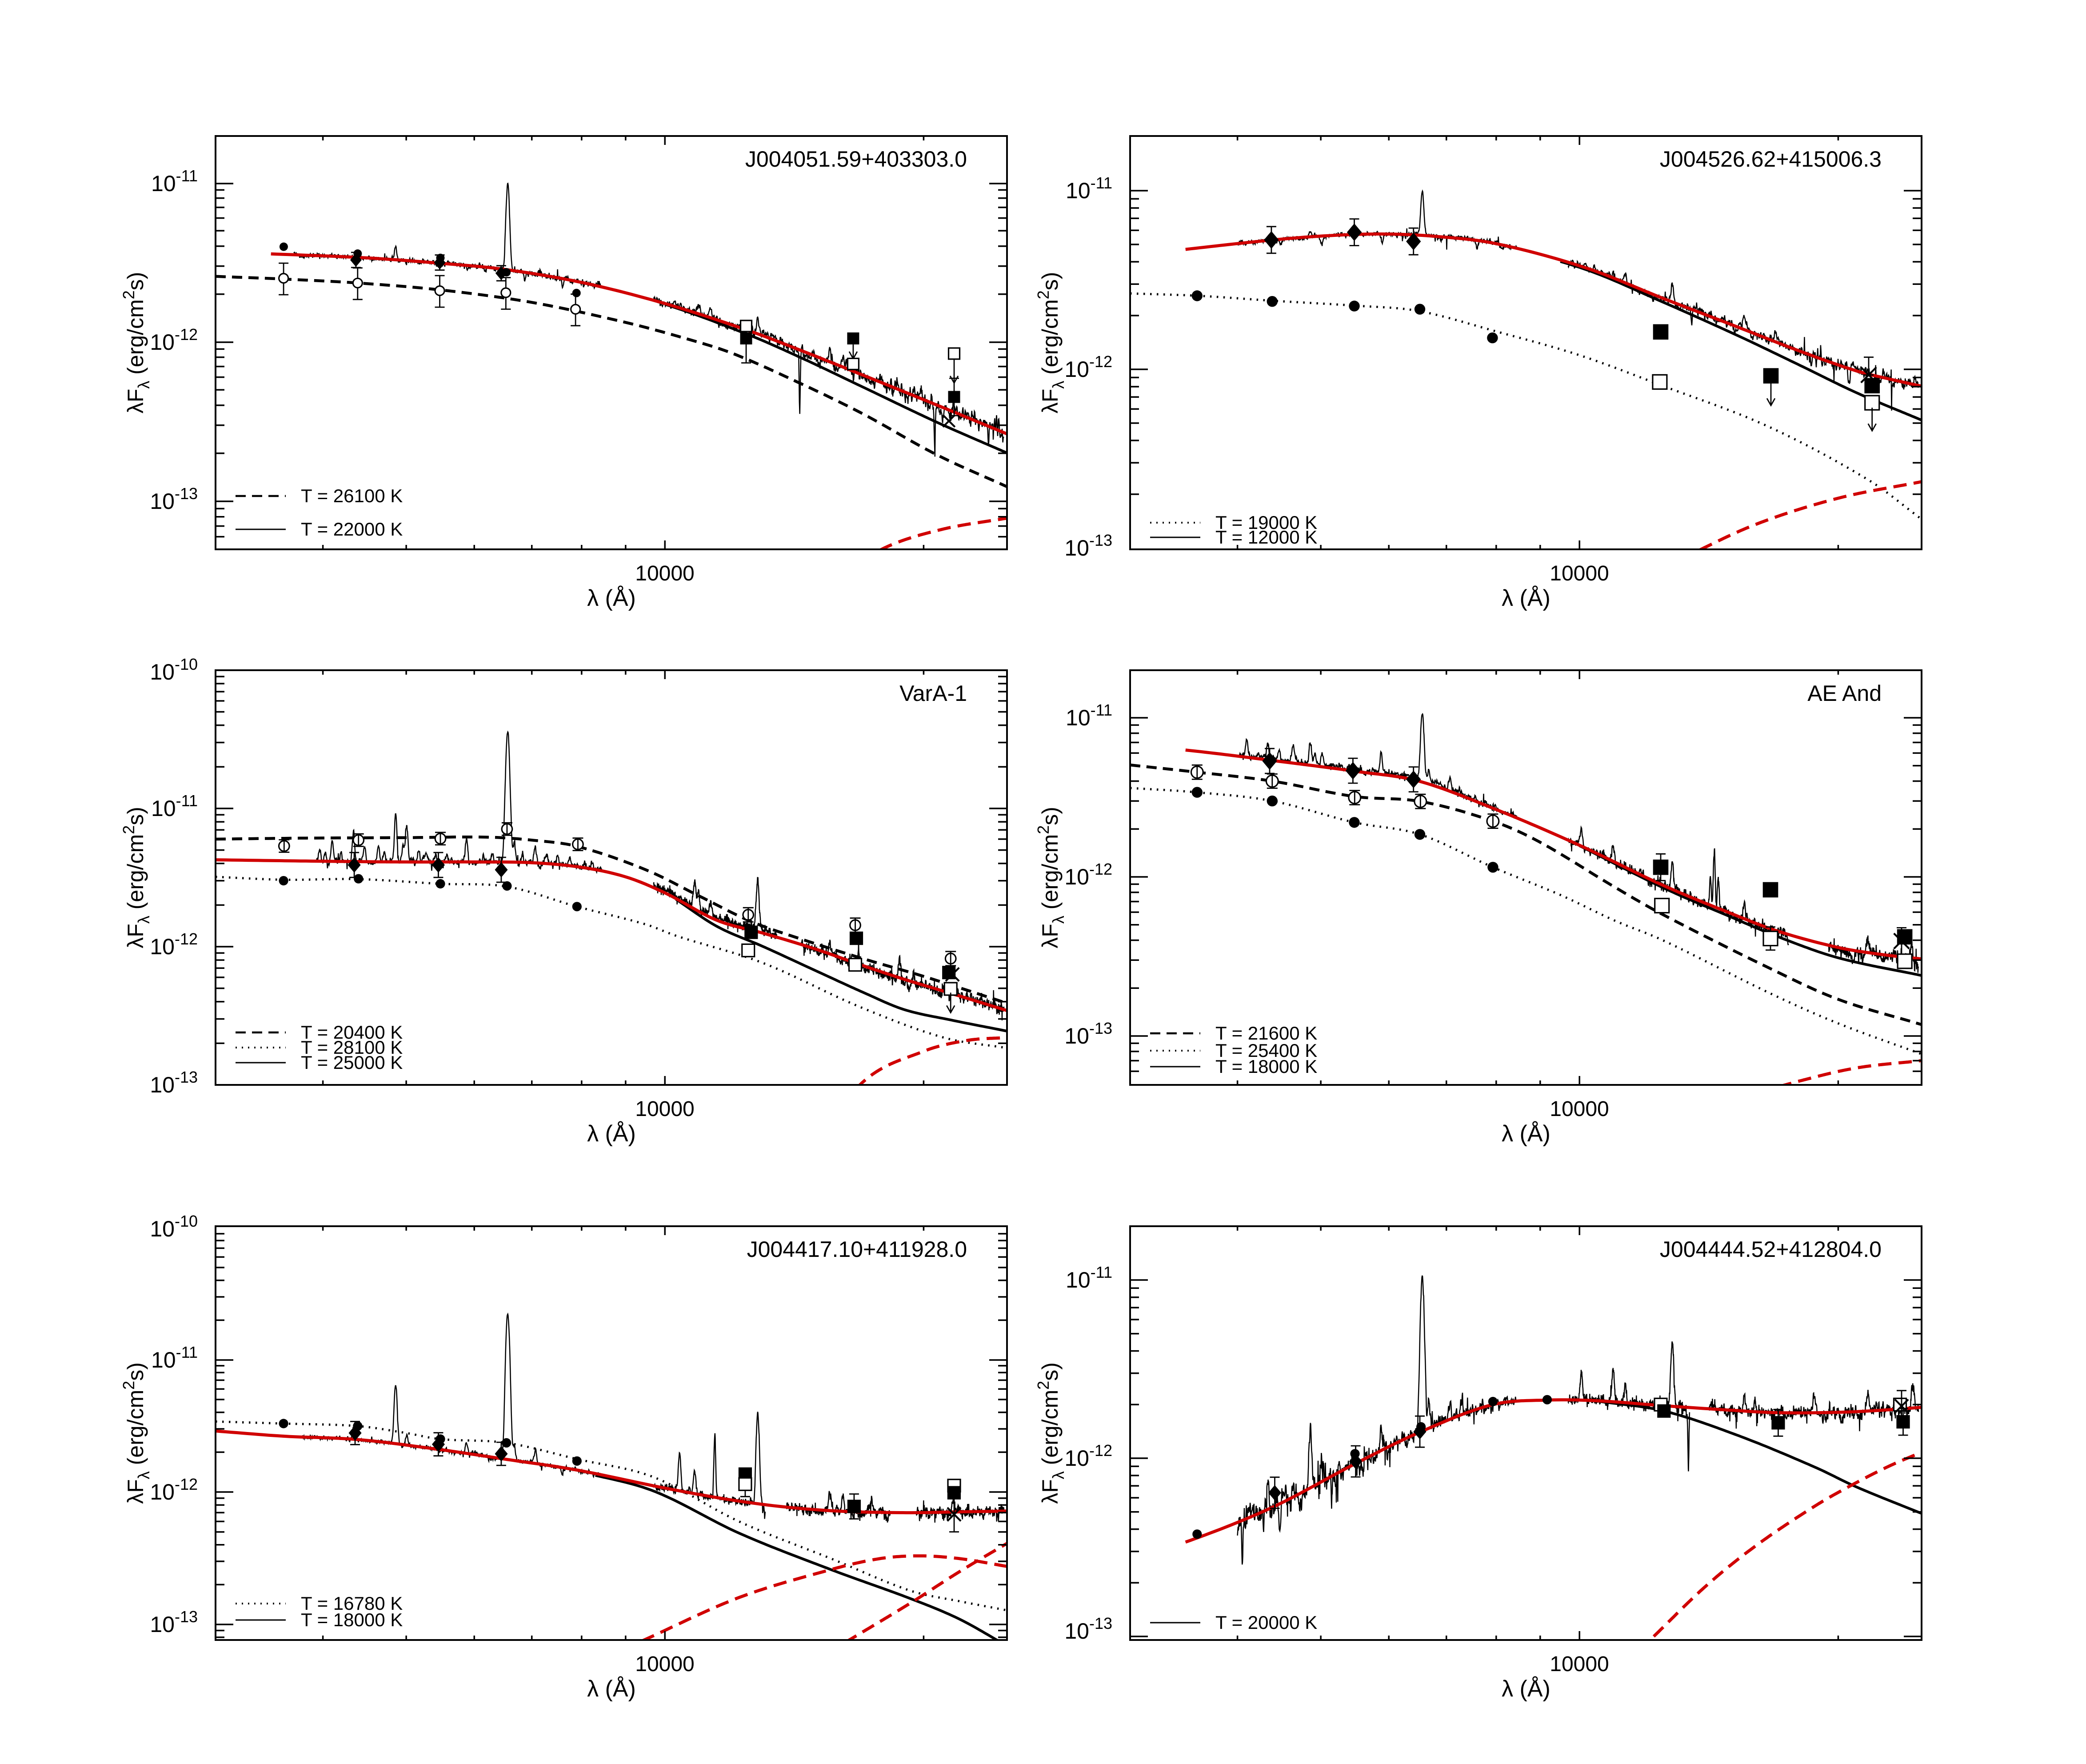  Describe the element at coordinates (352, 1062) in the screenshot. I see `svg-text: T = 25000 K` at that location.